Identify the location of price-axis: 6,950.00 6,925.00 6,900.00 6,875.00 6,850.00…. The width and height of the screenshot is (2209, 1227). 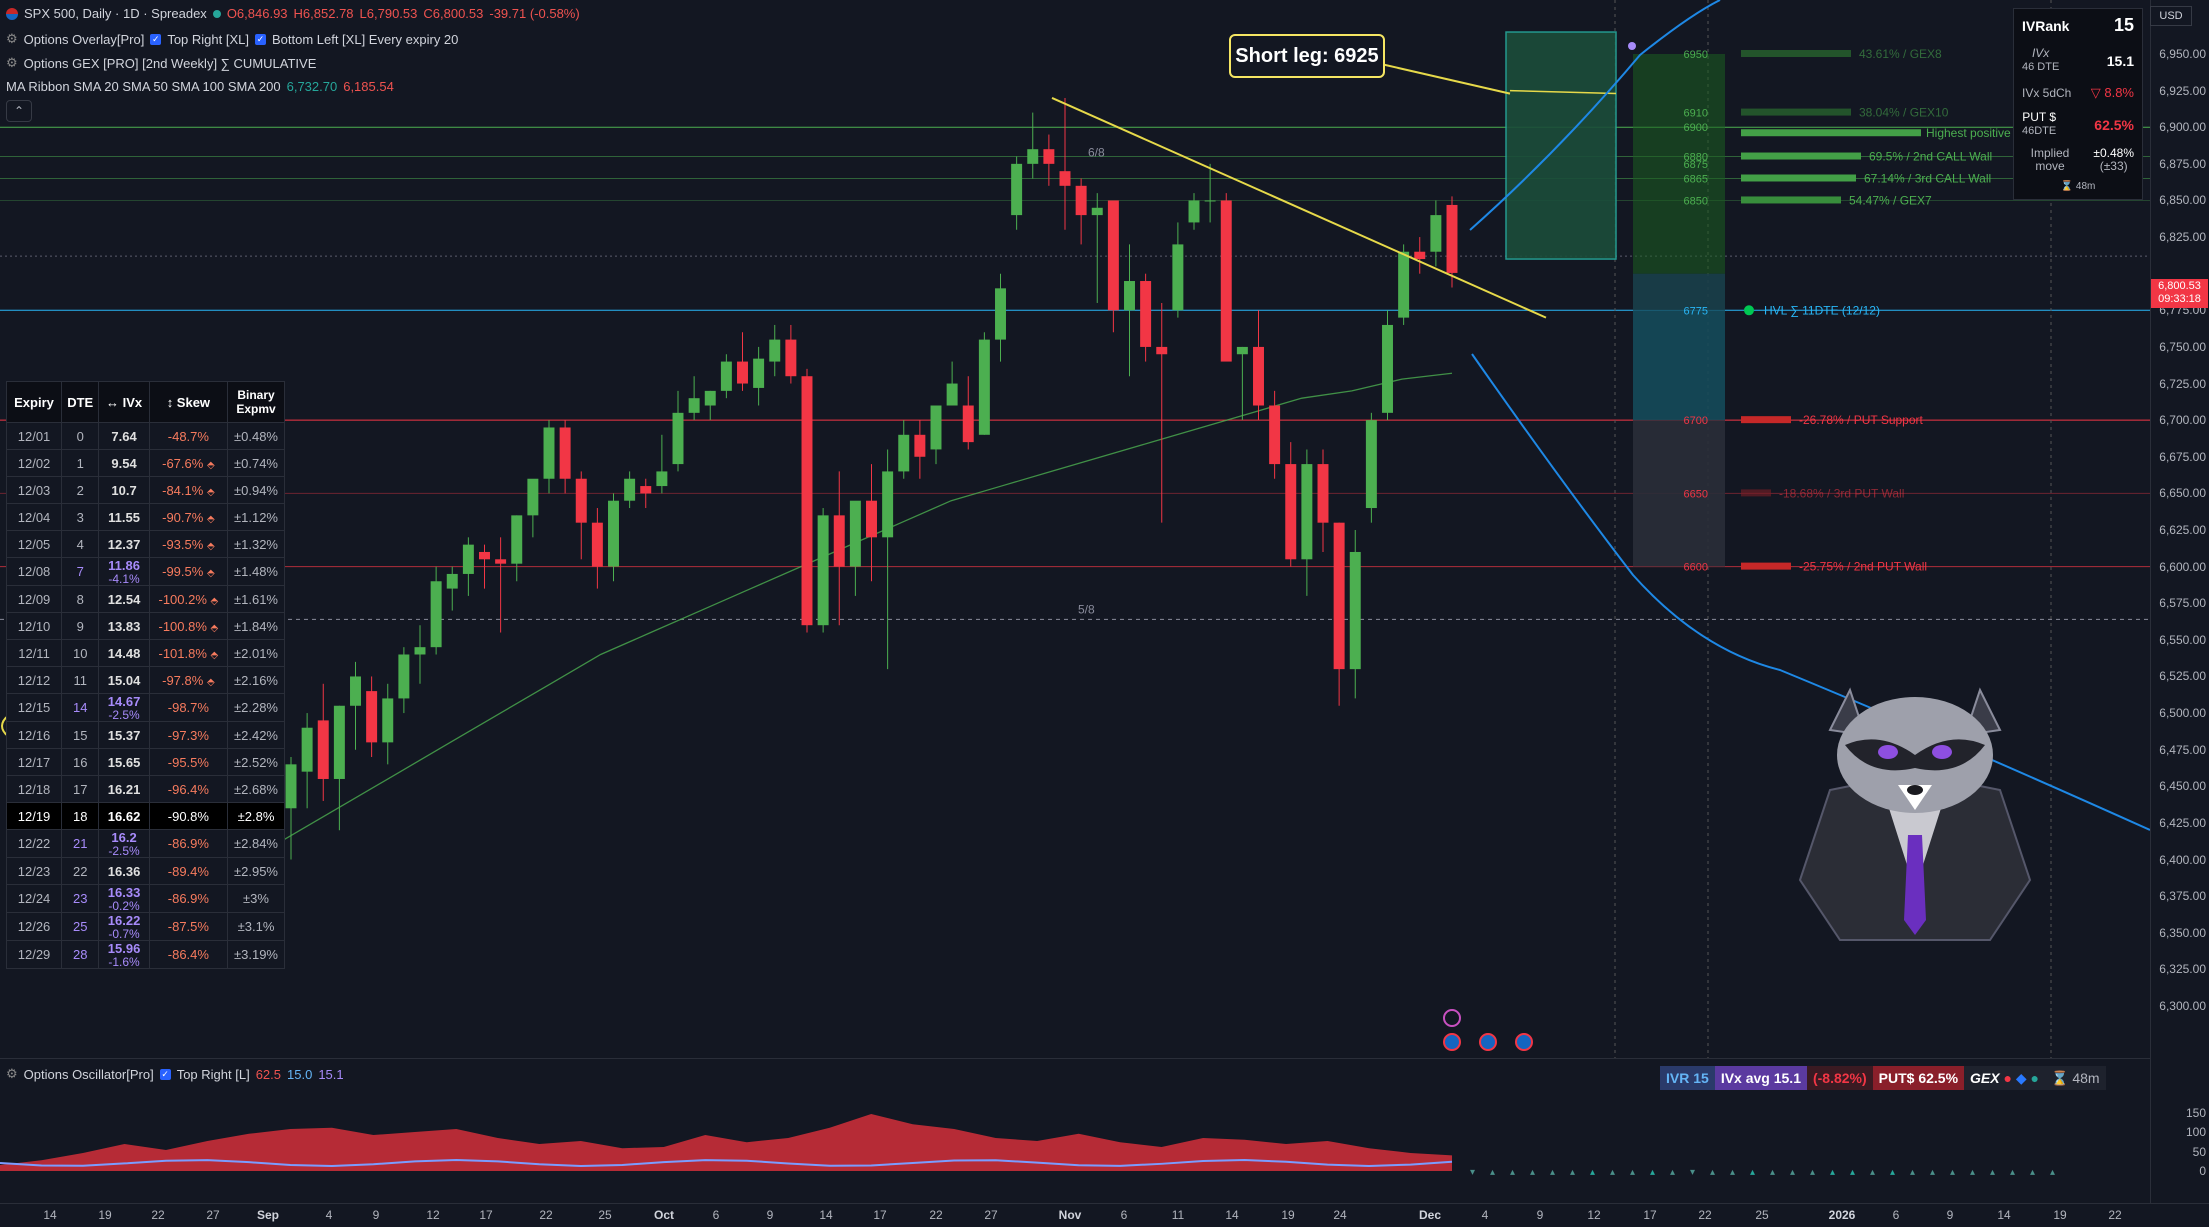
(2179, 529).